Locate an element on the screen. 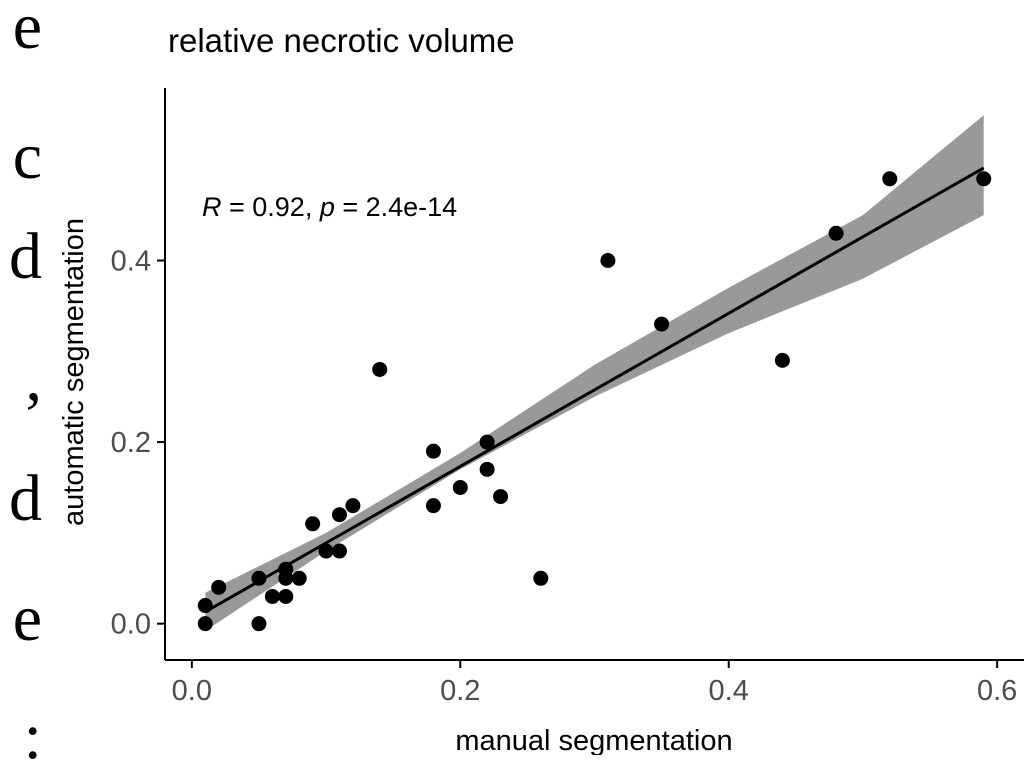 Image resolution: width=1030 pixels, height=773 pixels. p-value: = 2.4e-14 is located at coordinates (396, 207).